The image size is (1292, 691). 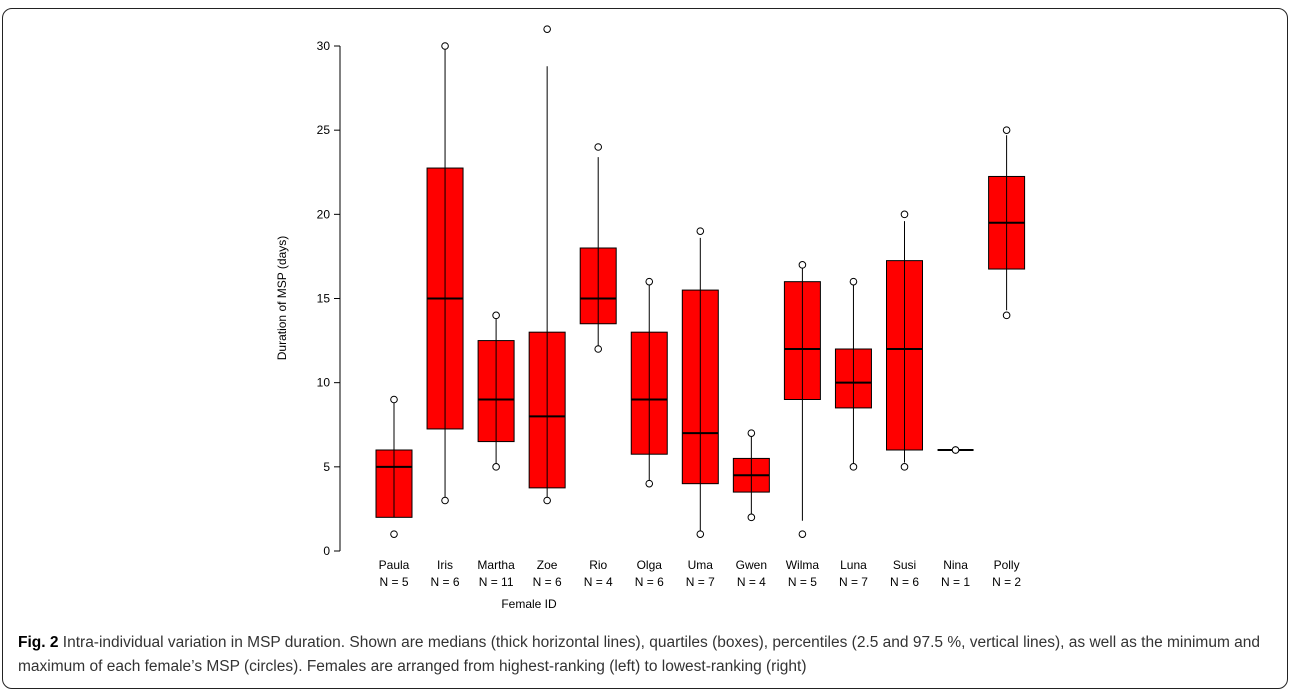 What do you see at coordinates (955, 565) in the screenshot?
I see `x-category-label: Nina` at bounding box center [955, 565].